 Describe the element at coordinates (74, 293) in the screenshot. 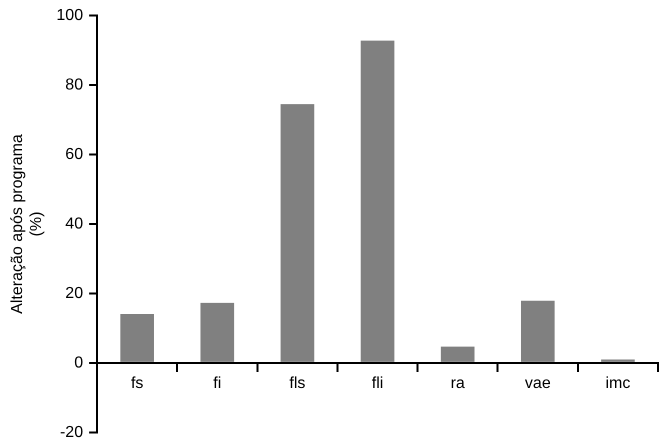

I see `y-tick-label: 20` at that location.